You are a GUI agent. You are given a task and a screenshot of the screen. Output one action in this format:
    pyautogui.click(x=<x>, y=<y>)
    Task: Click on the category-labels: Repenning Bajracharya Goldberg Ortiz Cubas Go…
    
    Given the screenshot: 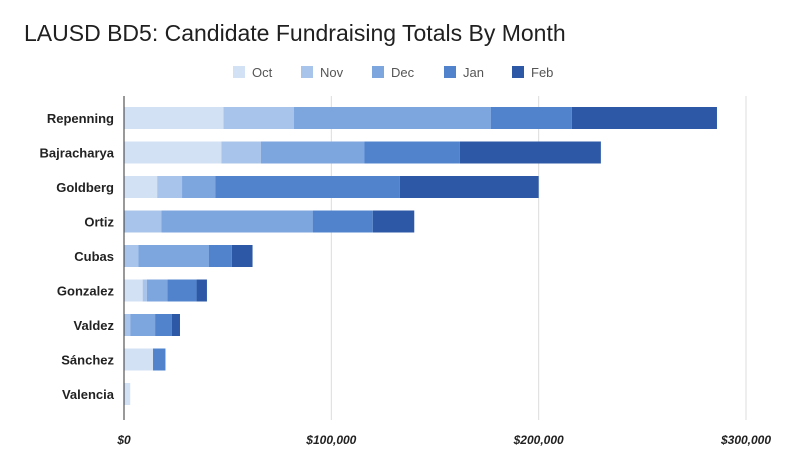 What is the action you would take?
    pyautogui.click(x=77, y=256)
    